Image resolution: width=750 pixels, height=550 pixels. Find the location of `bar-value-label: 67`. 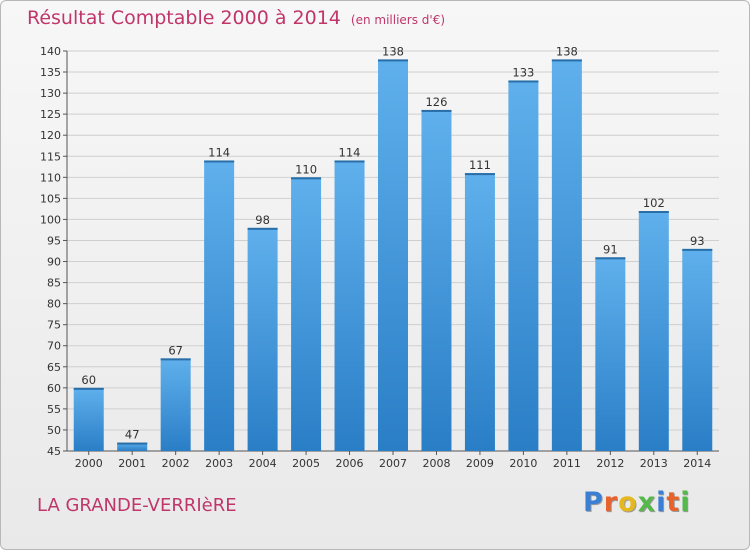

bar-value-label: 67 is located at coordinates (175, 350).